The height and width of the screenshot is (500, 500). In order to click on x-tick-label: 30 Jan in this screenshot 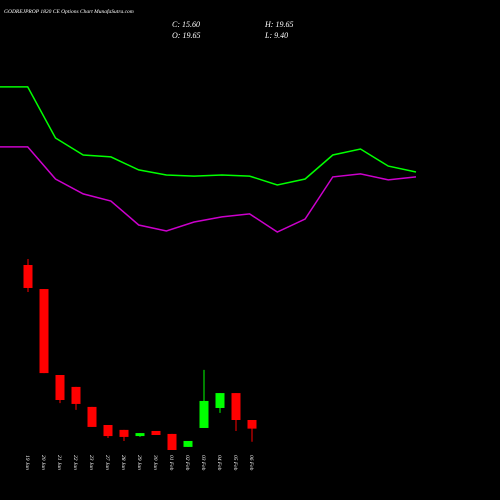, I will do `click(155, 462)`.